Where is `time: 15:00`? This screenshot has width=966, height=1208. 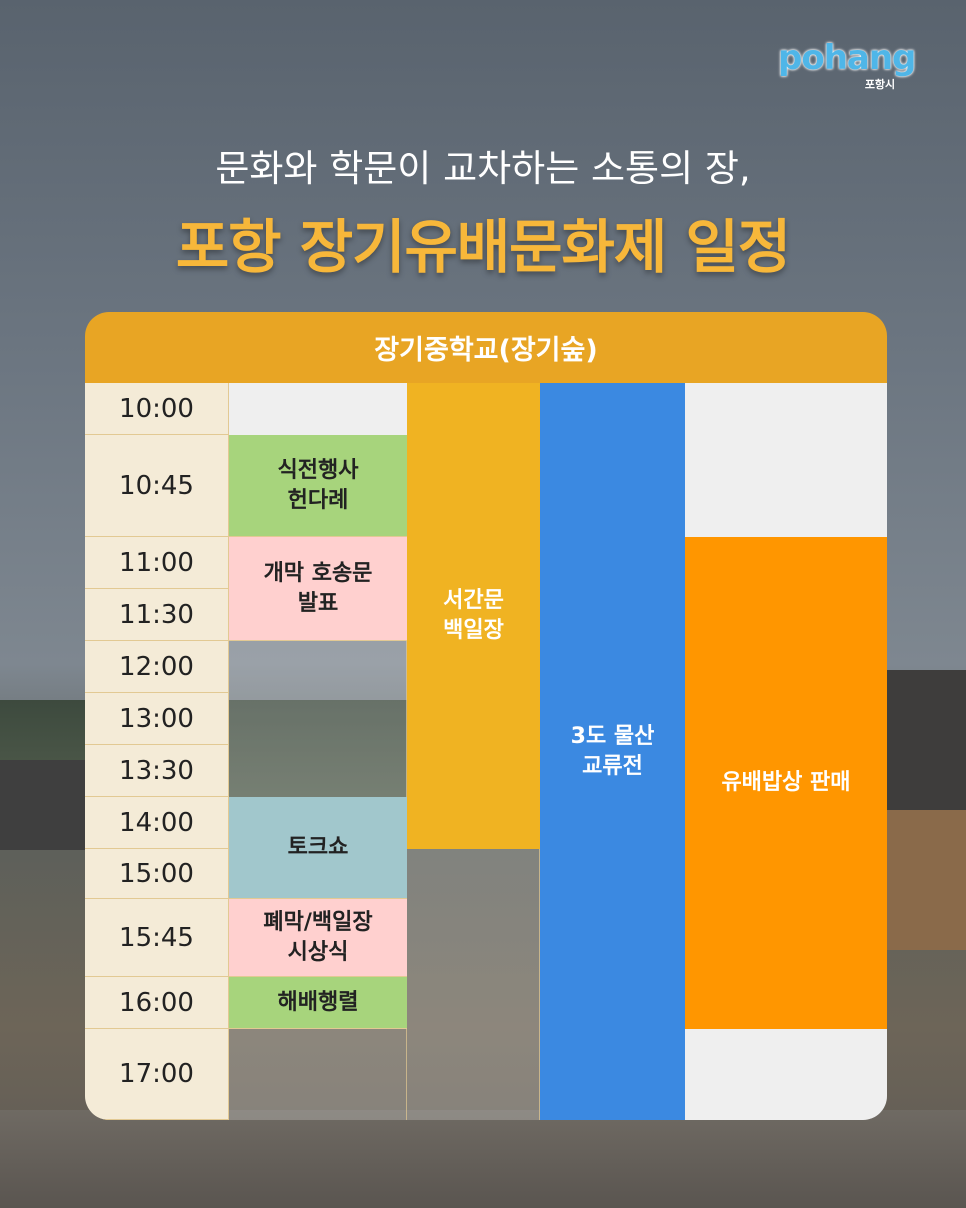
time: 15:00 is located at coordinates (157, 874).